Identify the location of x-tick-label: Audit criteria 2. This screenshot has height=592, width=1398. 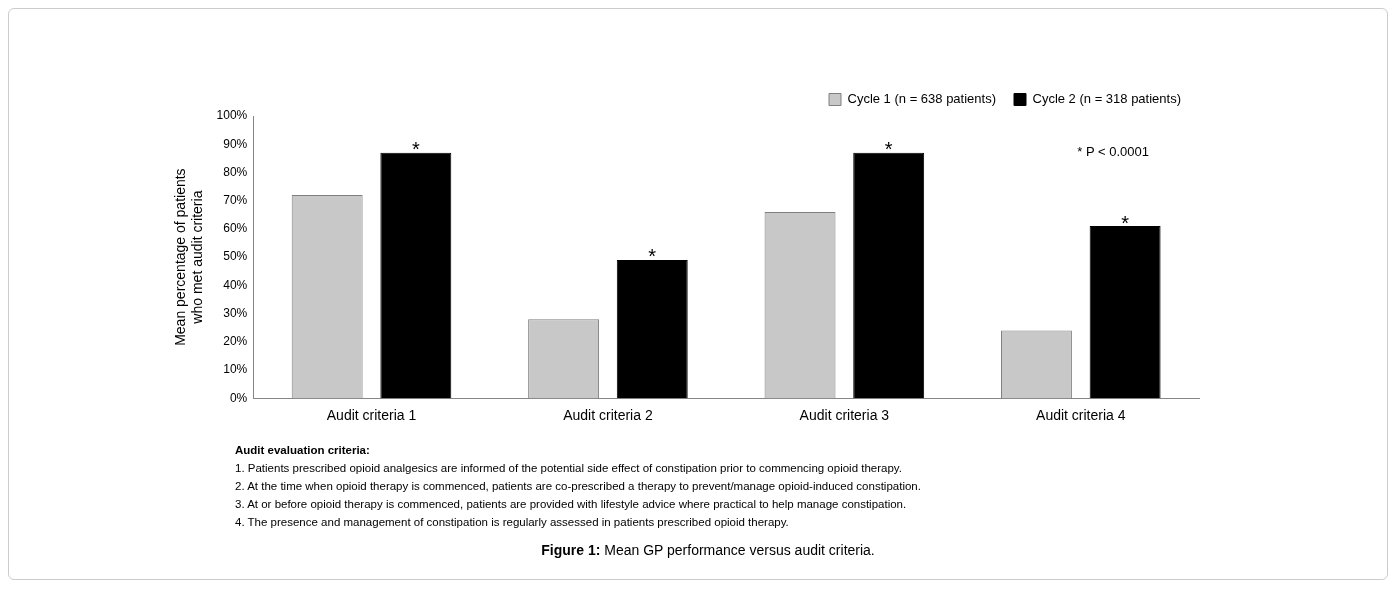
(608, 415).